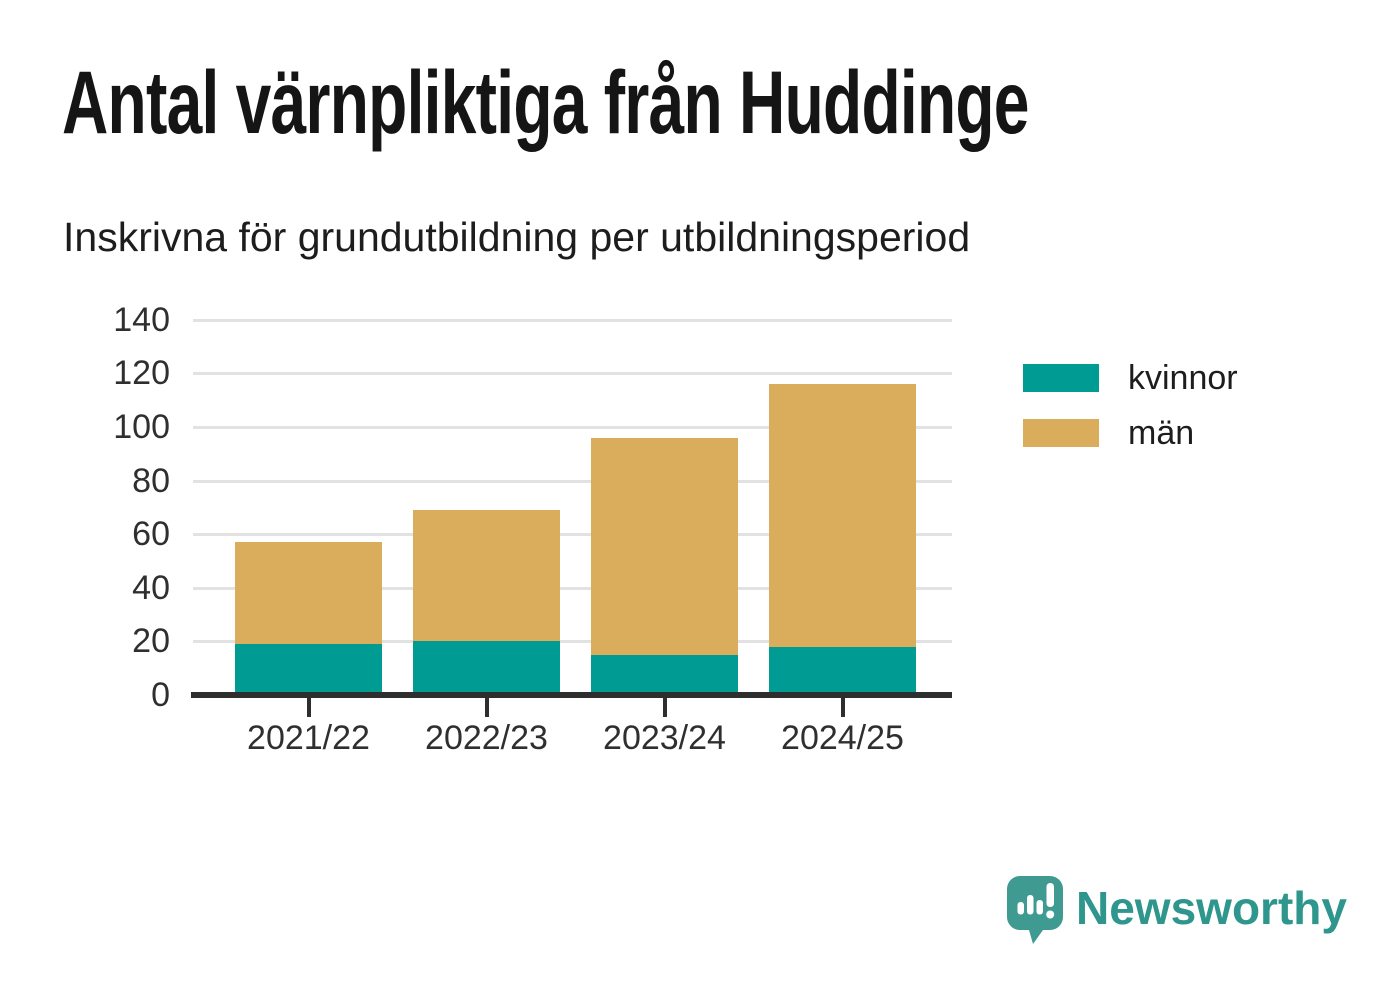 Image resolution: width=1382 pixels, height=999 pixels. What do you see at coordinates (1035, 910) in the screenshot?
I see `newsworthy-logo-icon` at bounding box center [1035, 910].